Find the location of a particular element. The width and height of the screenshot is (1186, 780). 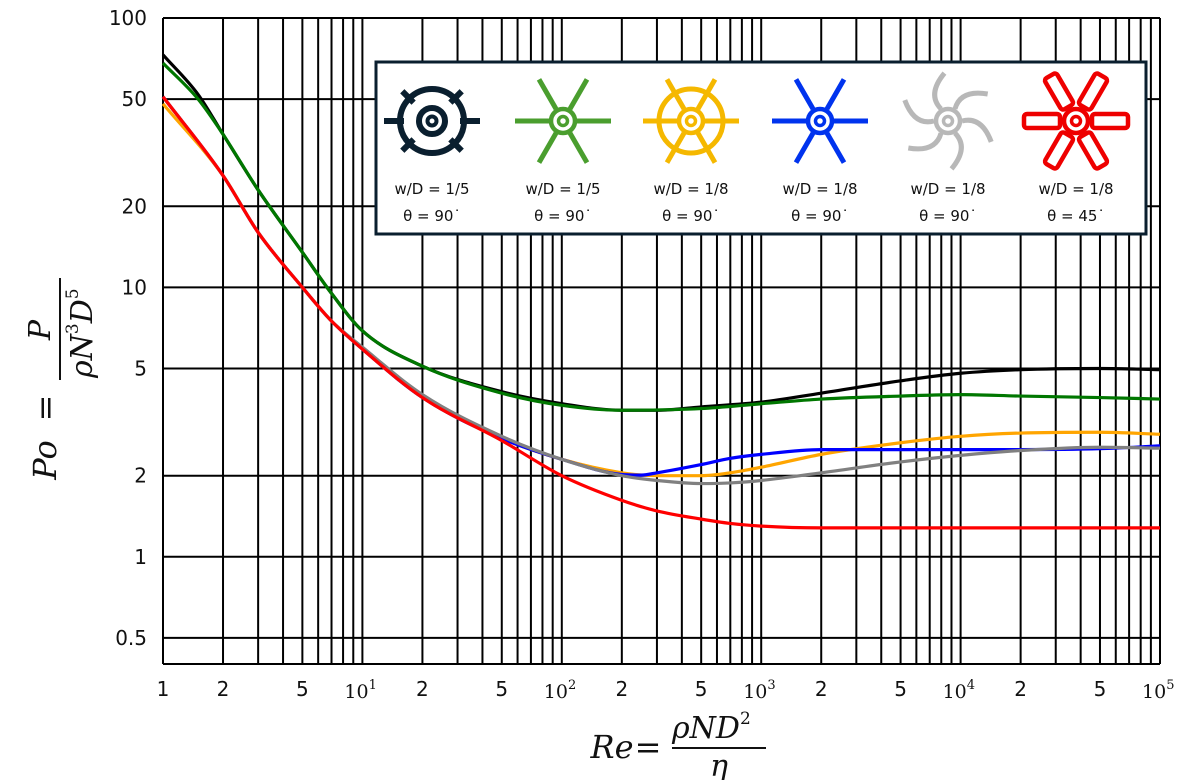

y-tick-labels: 100 50 20 10 5 2 1 0.5 is located at coordinates (128, 328).